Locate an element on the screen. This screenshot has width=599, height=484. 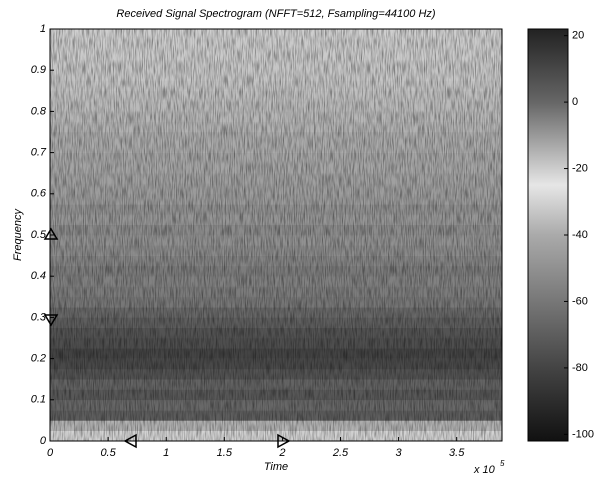
x-tick-label: 1.5 is located at coordinates (225, 453).